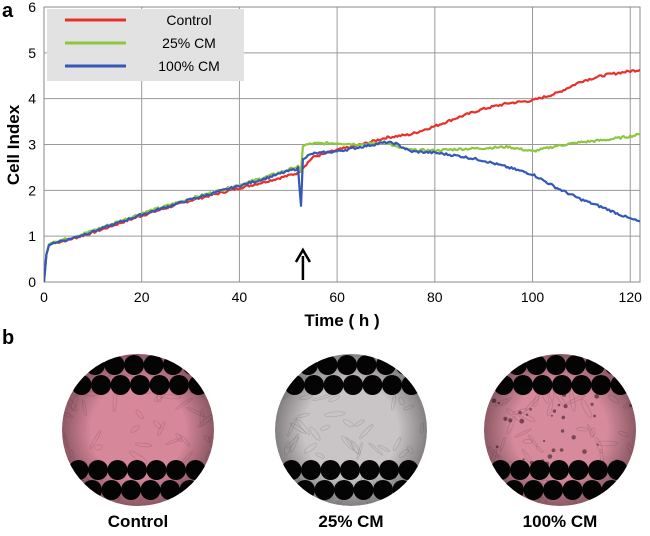 The width and height of the screenshot is (650, 536). Describe the element at coordinates (188, 66) in the screenshot. I see `legend-label: 100% CM` at that location.